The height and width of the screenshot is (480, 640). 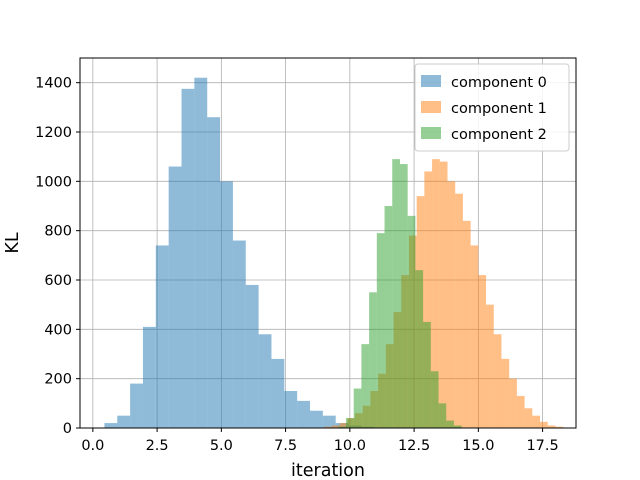 What do you see at coordinates (53, 133) in the screenshot?
I see `y-tick-label: 1200` at bounding box center [53, 133].